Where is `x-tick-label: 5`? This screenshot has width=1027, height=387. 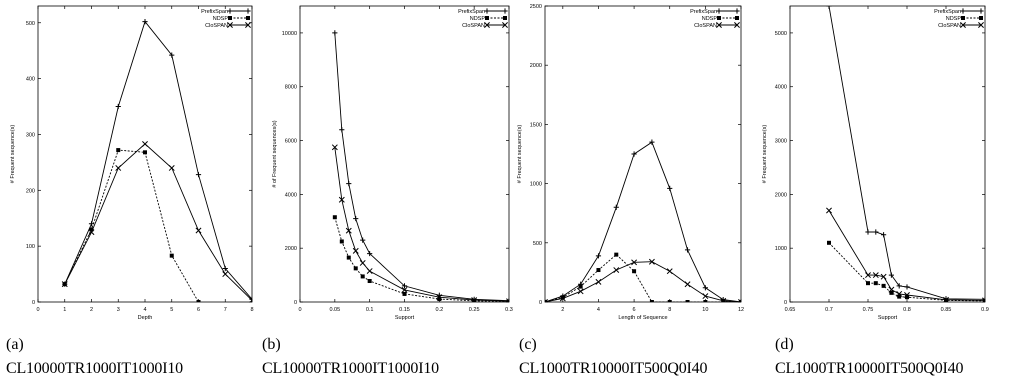 x-tick-label: 5 is located at coordinates (171, 310).